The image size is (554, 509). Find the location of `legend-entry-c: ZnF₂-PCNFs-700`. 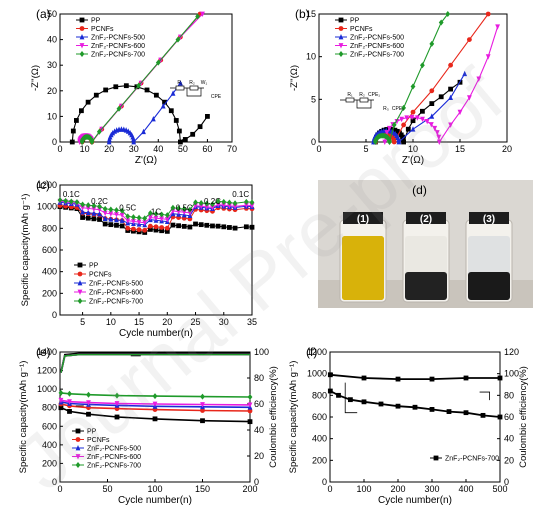

legend-entry-c: ZnF₂-PCNFs-700 is located at coordinates (116, 302).